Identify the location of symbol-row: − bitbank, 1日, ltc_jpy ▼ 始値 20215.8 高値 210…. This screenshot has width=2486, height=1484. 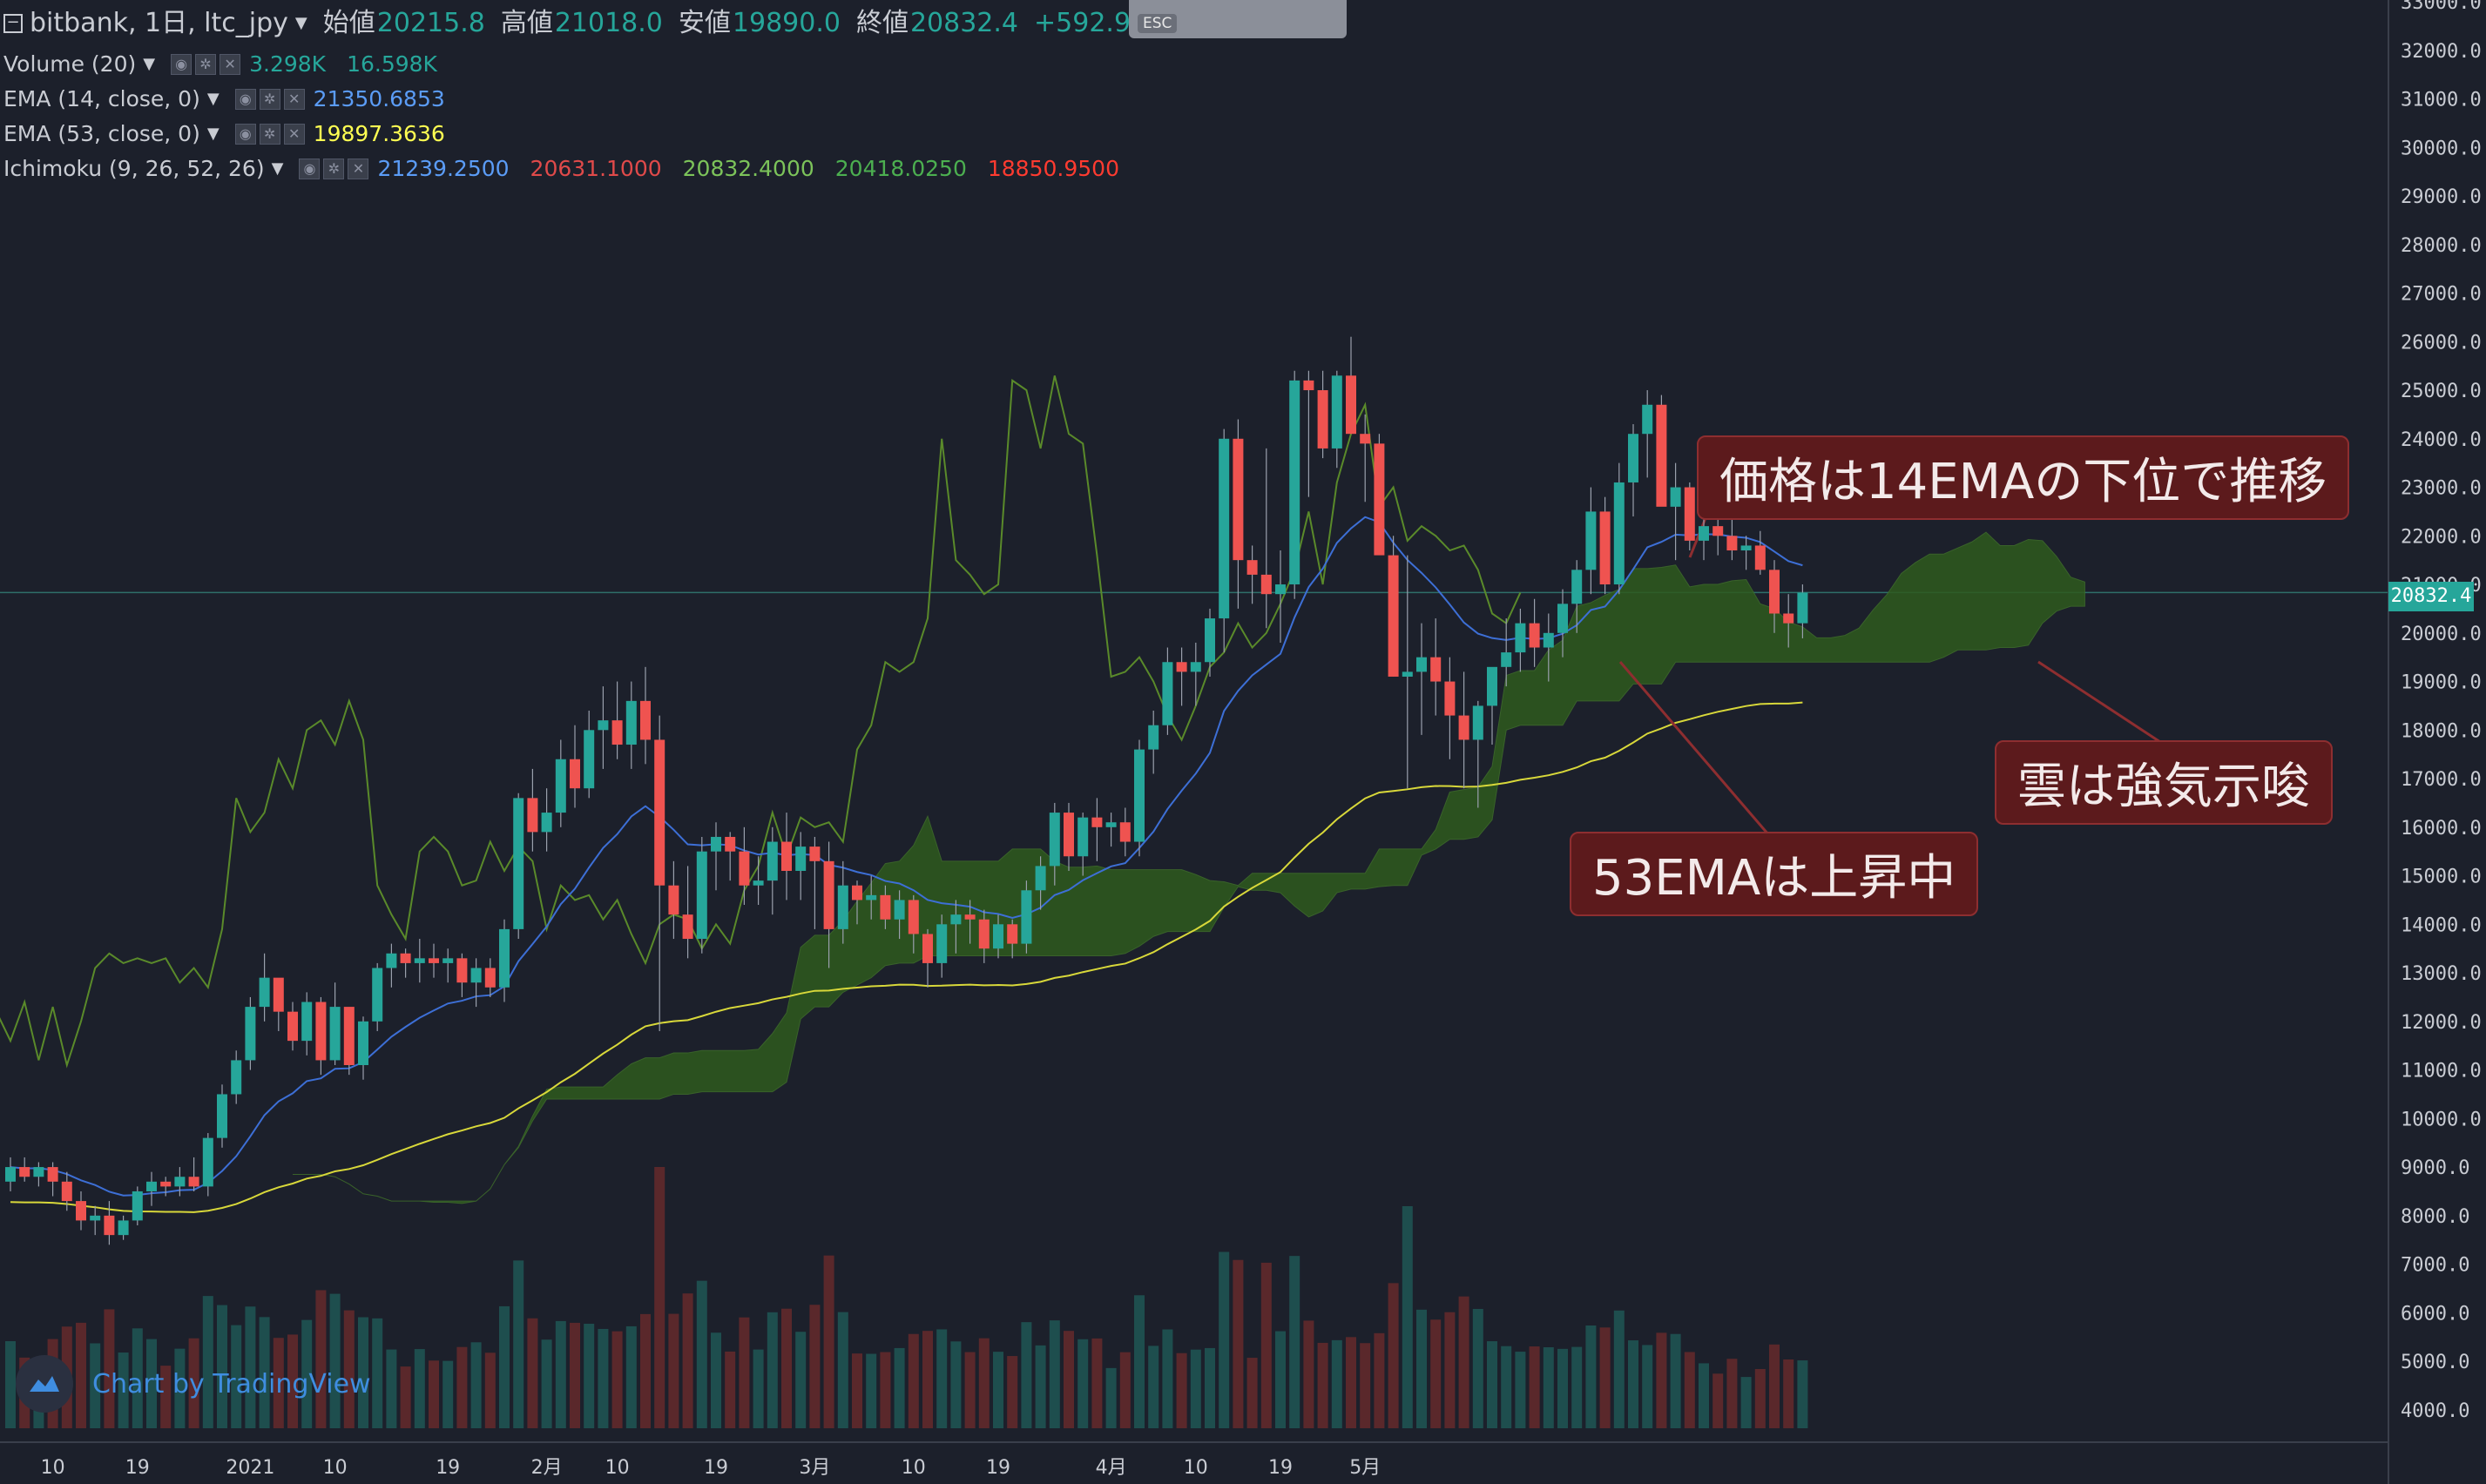
(594, 23).